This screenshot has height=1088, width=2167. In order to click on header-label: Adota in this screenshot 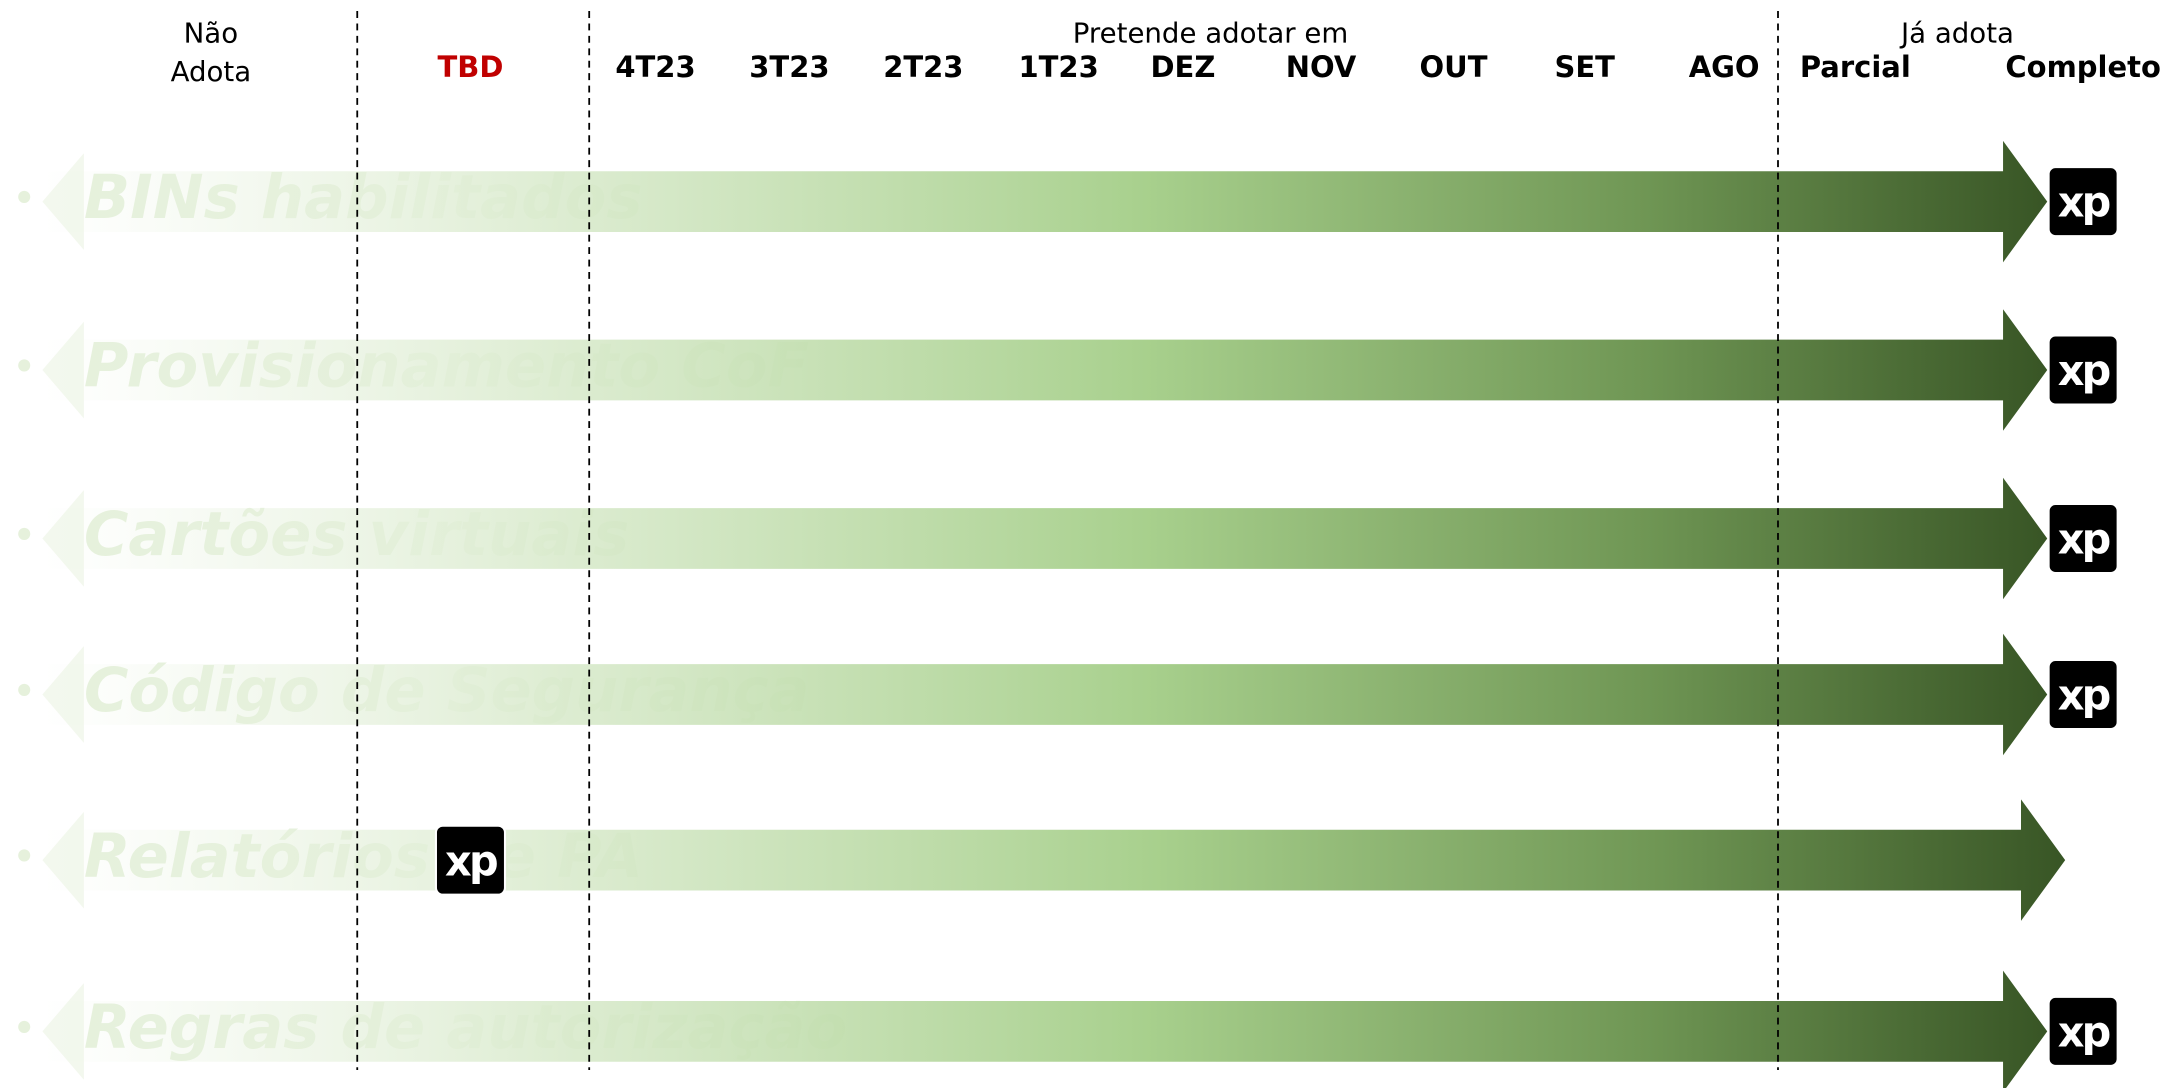, I will do `click(211, 71)`.